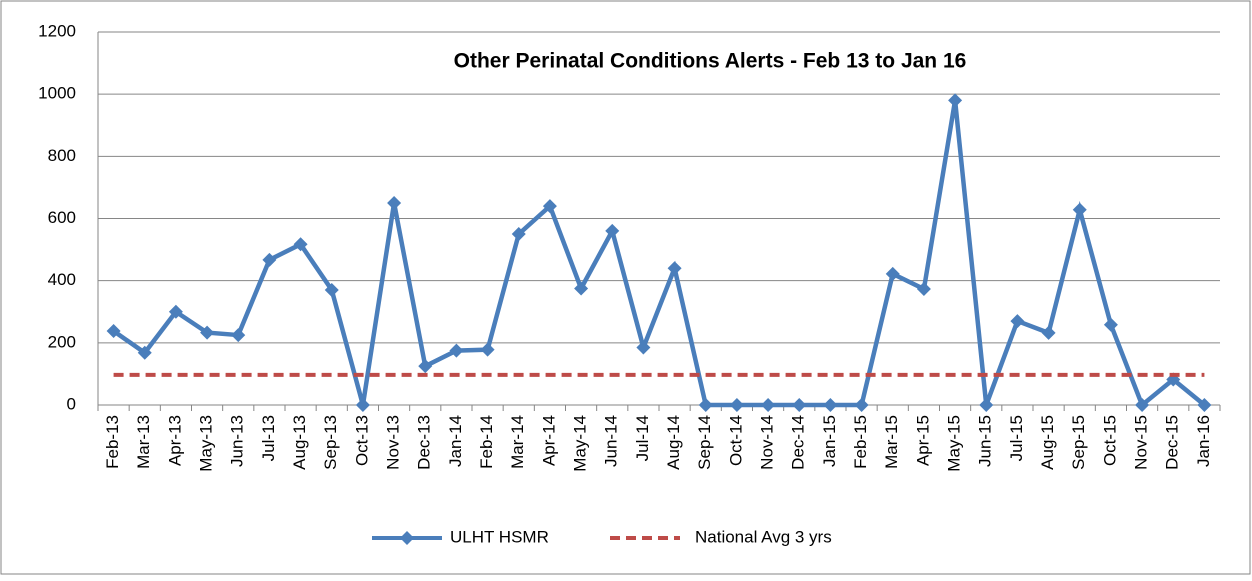  Describe the element at coordinates (922, 440) in the screenshot. I see `x-tick-label: Apr-15` at that location.